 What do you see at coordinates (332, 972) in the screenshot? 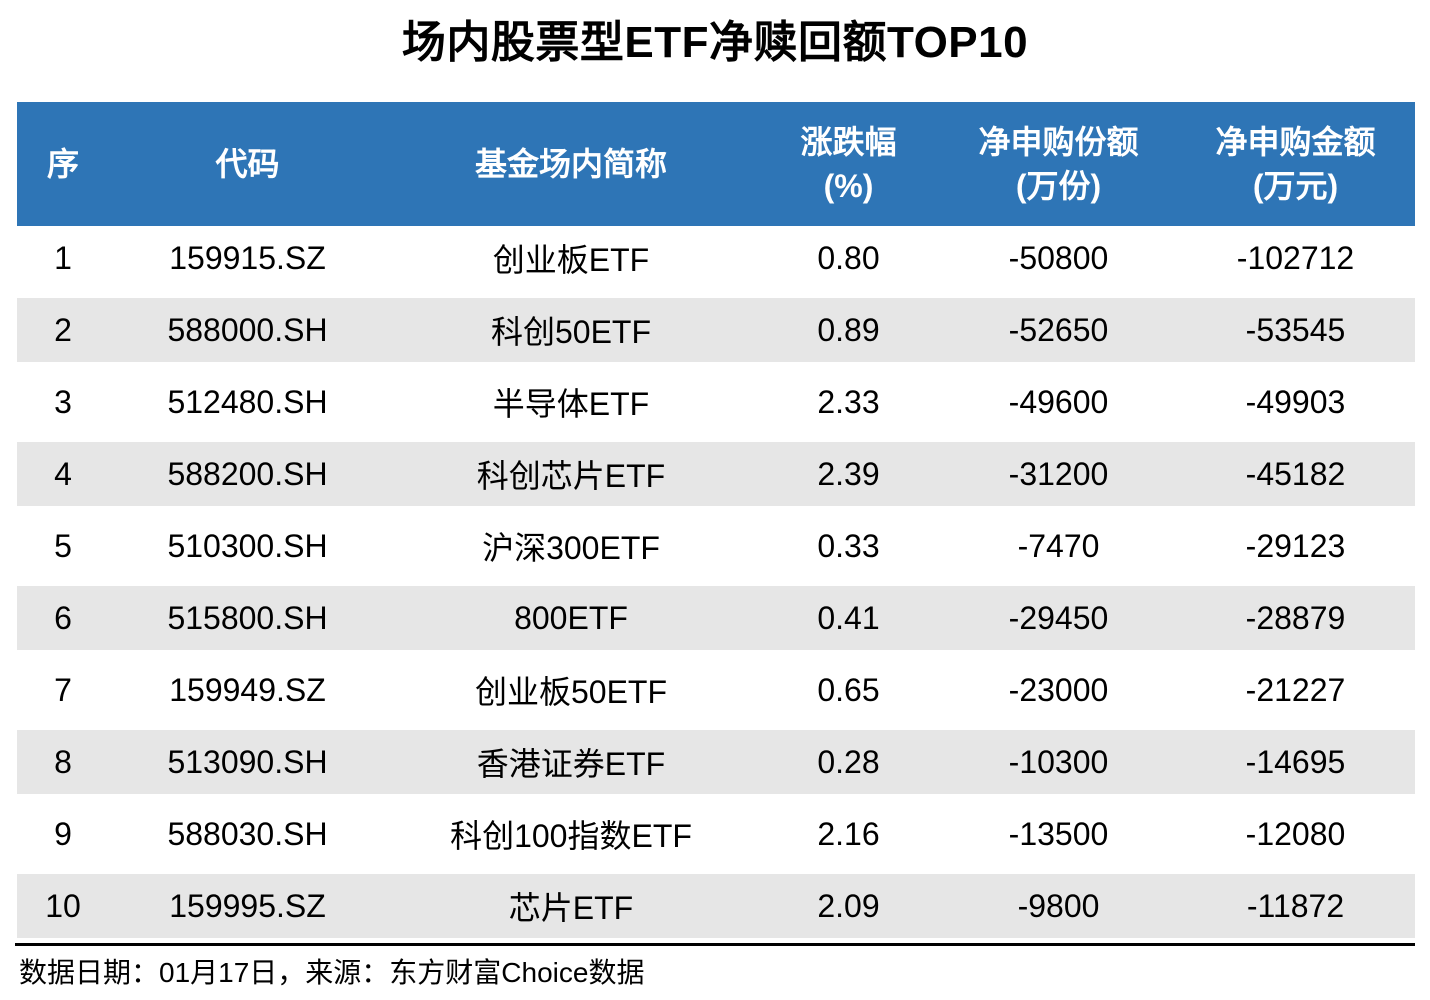
I see `data-source-note: 数据日期：01月17日，来源：东方财富Choice数据` at bounding box center [332, 972].